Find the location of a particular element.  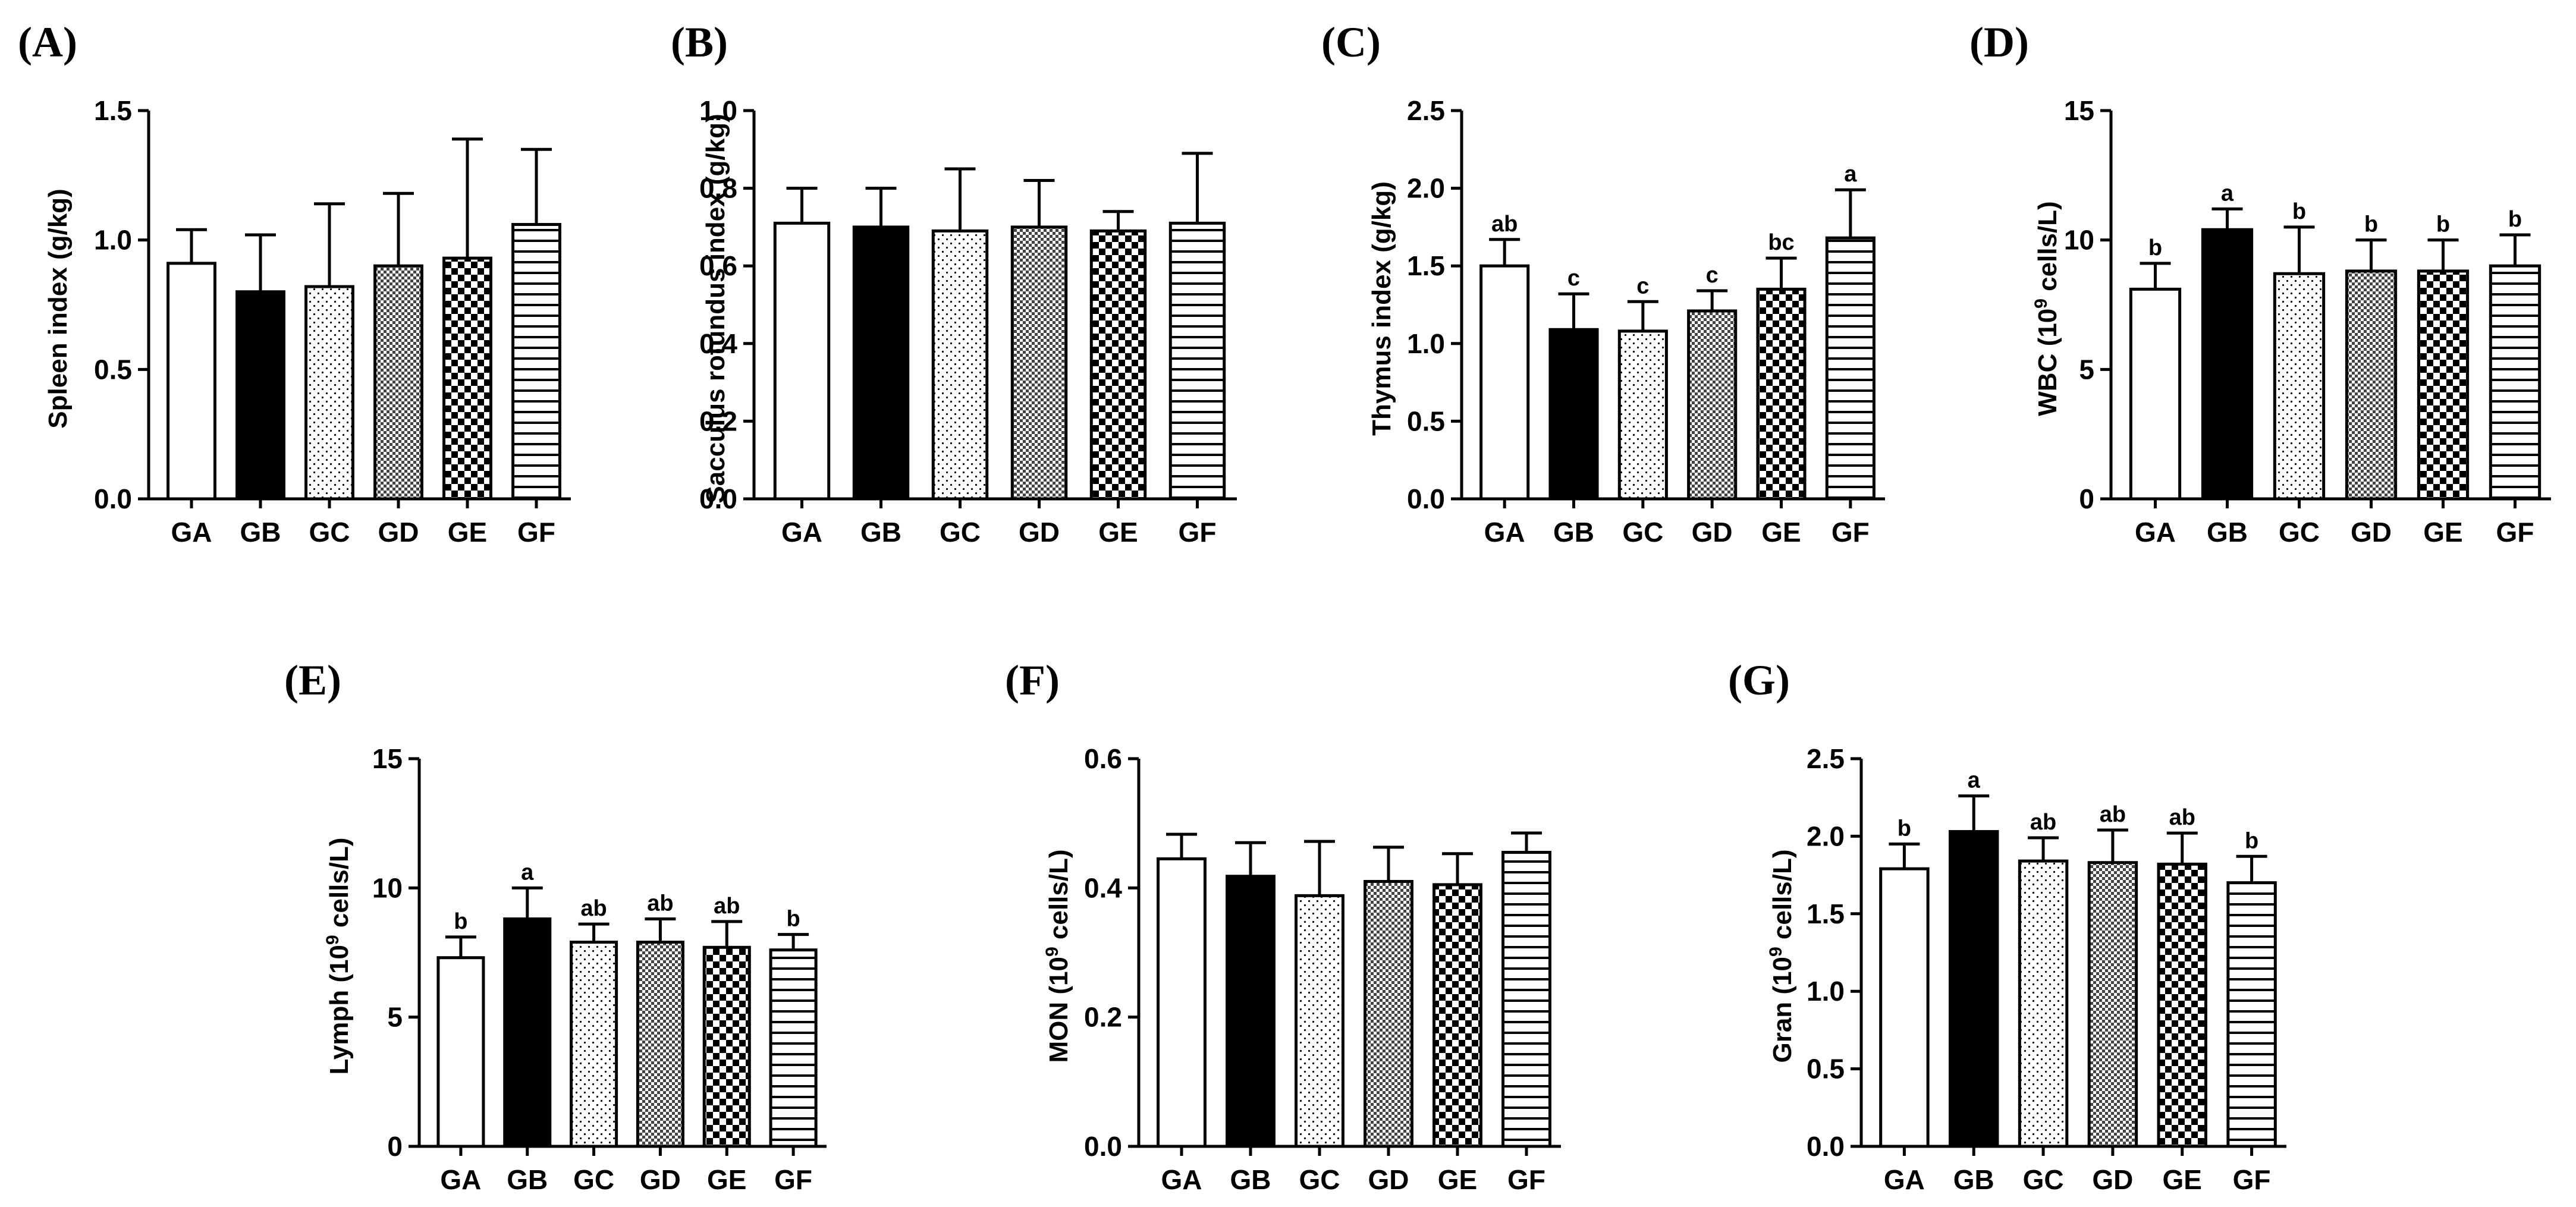

y-tick-label: 15 is located at coordinates (2079, 110).